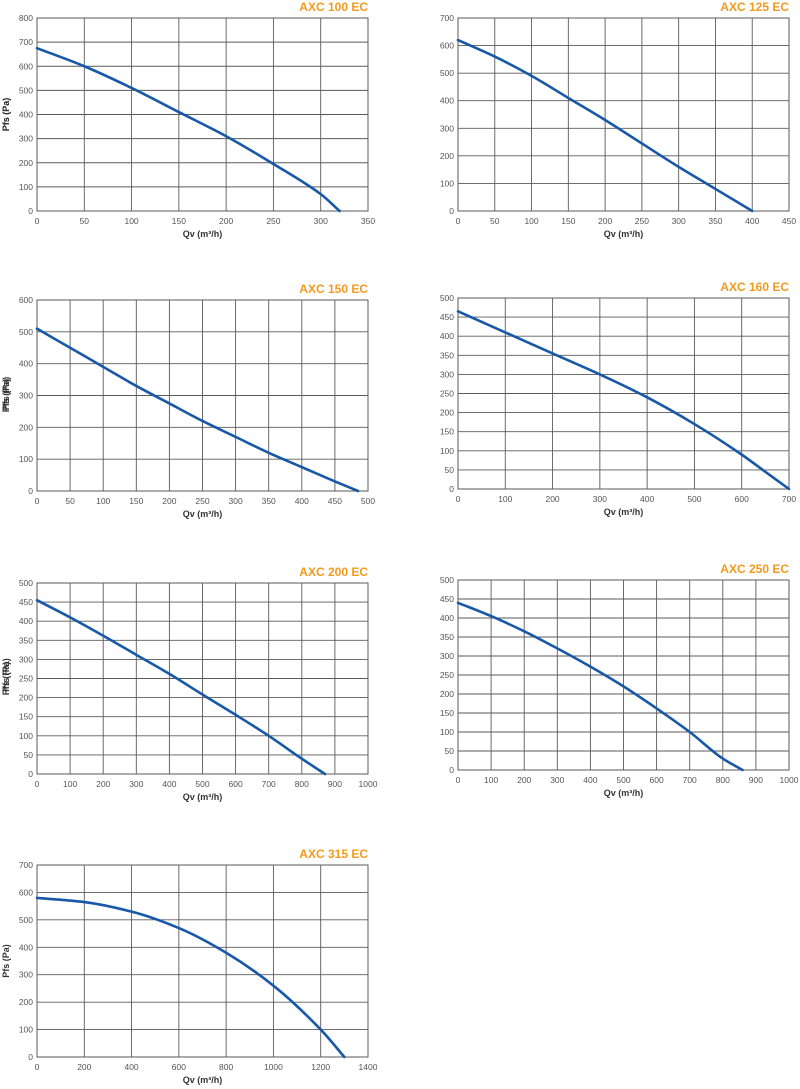 The image size is (800, 1089). I want to click on chart-title: AXC 200 EC, so click(333, 572).